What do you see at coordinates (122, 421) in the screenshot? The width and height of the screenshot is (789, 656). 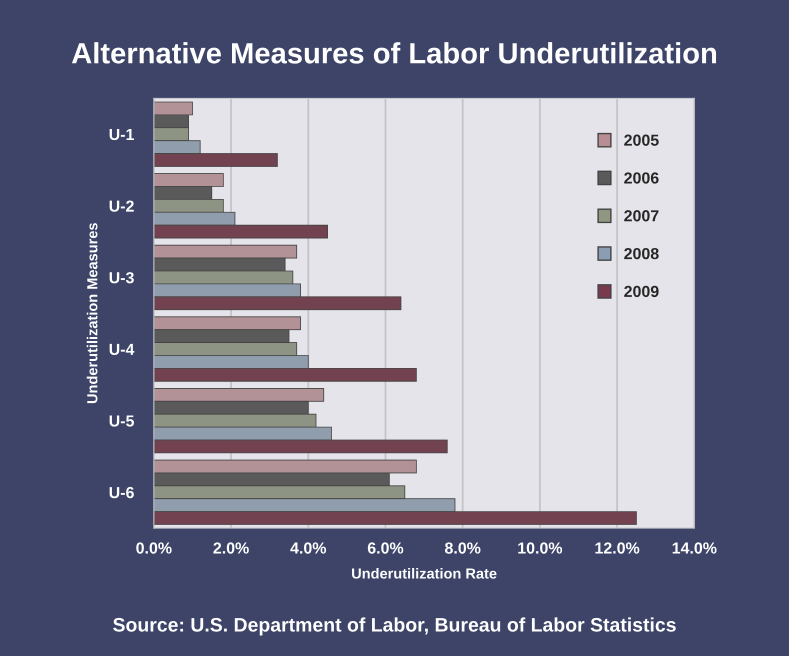 I see `y-tick-label: U-5` at bounding box center [122, 421].